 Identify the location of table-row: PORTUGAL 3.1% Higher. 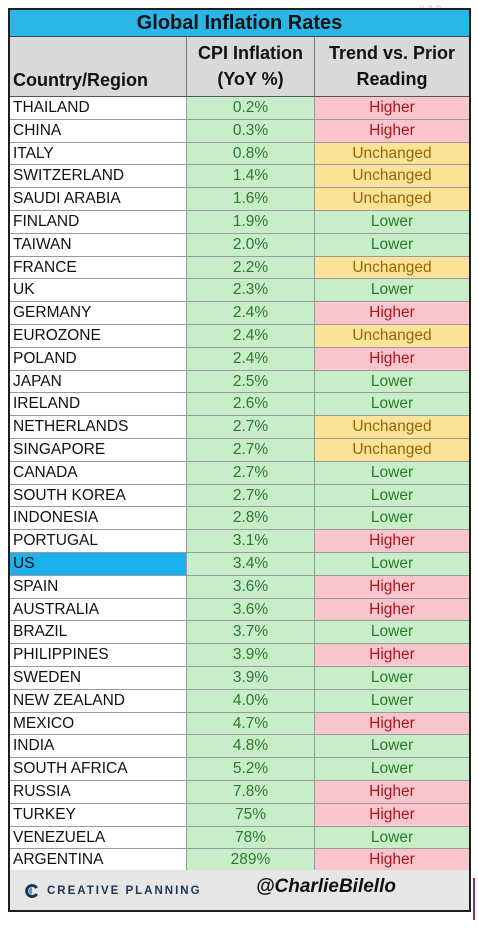
(239, 541).